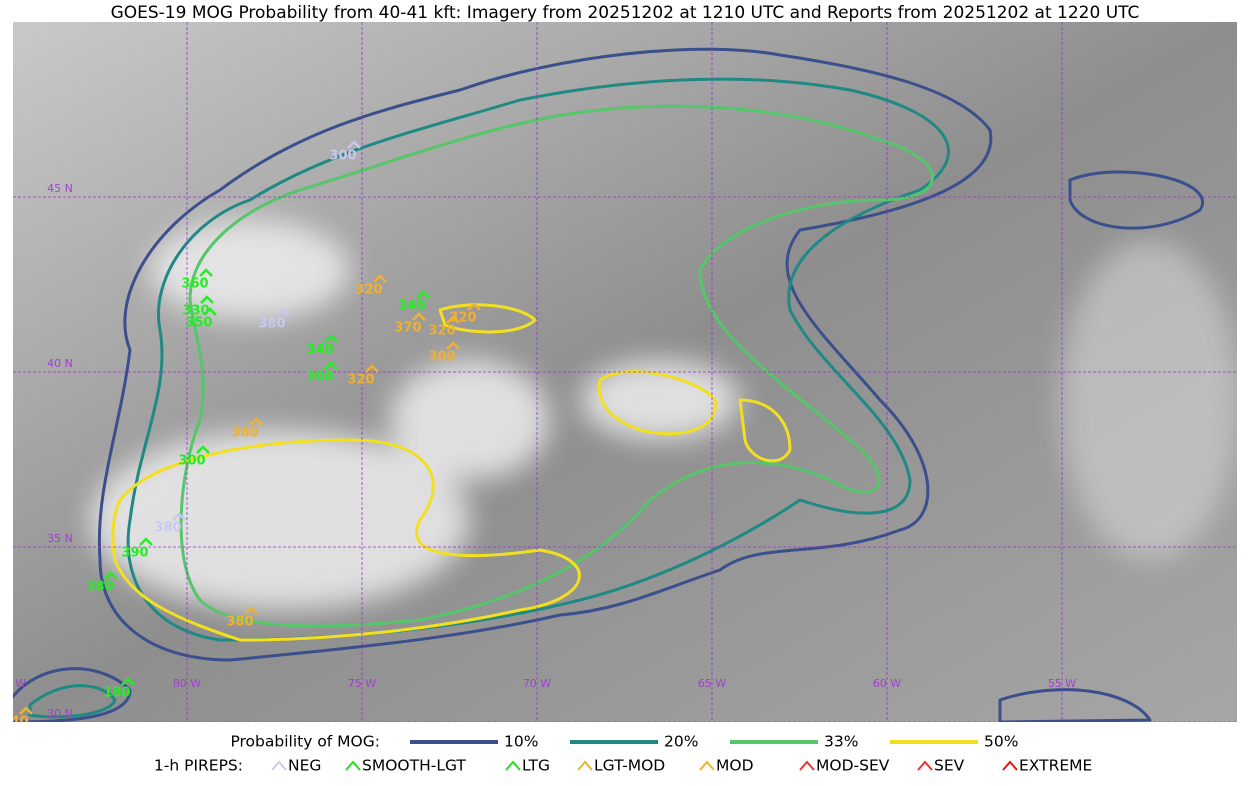 This screenshot has width=1250, height=786. I want to click on legend-item: LGT-MOD, so click(629, 766).